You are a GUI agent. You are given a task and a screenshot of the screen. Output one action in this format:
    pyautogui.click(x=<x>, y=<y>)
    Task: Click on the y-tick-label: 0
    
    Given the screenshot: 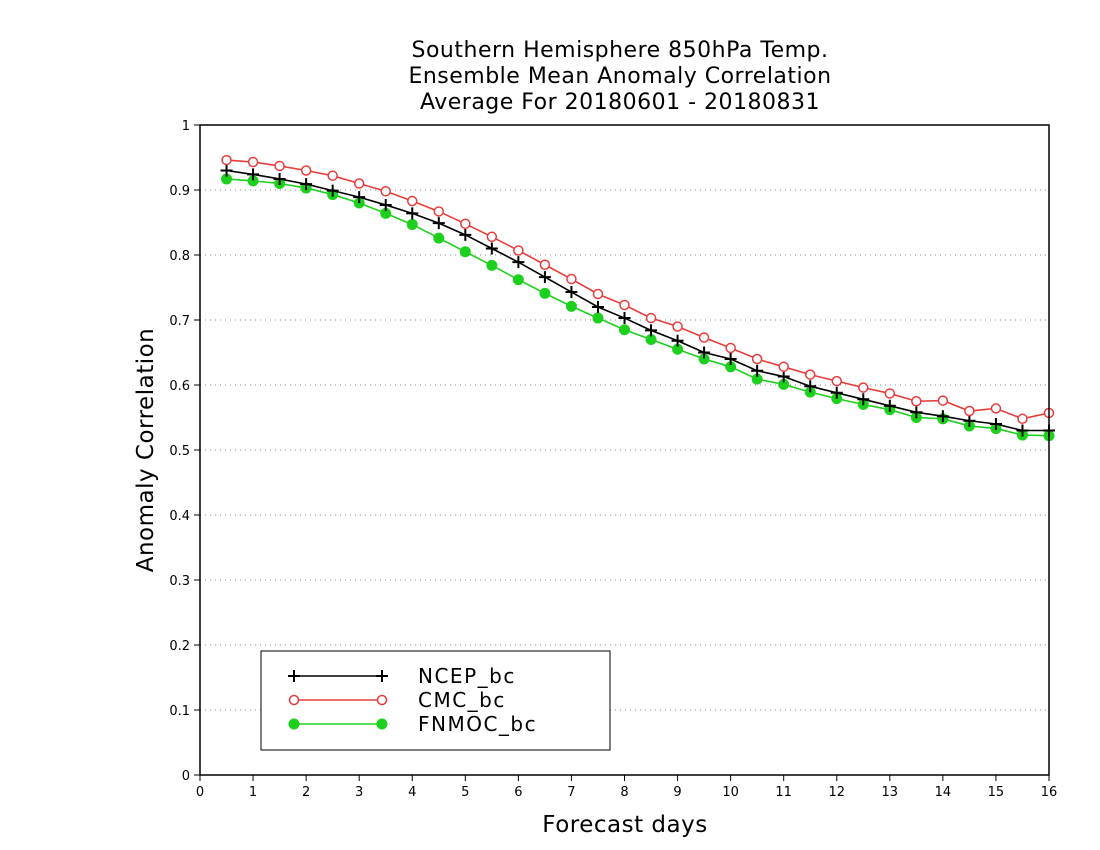 What is the action you would take?
    pyautogui.click(x=186, y=776)
    